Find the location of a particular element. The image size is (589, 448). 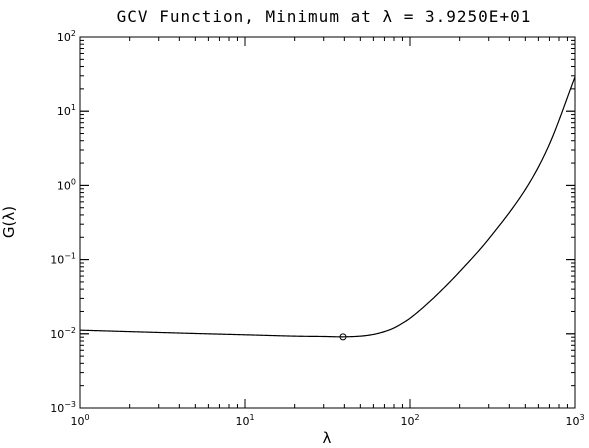

x-tick-label: 10³ is located at coordinates (574, 420).